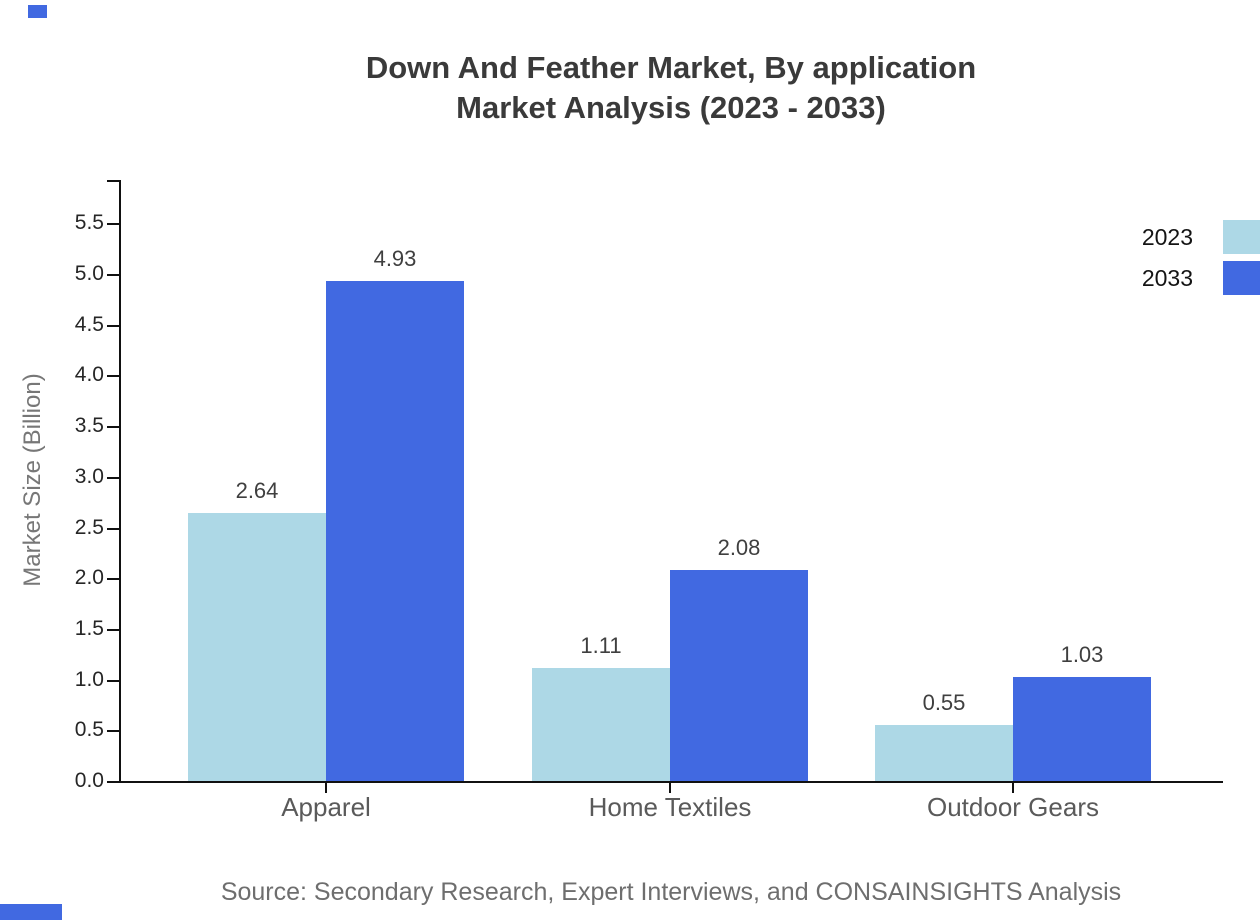 The height and width of the screenshot is (920, 1260). What do you see at coordinates (89, 730) in the screenshot?
I see `y-tick-label: 0.5` at bounding box center [89, 730].